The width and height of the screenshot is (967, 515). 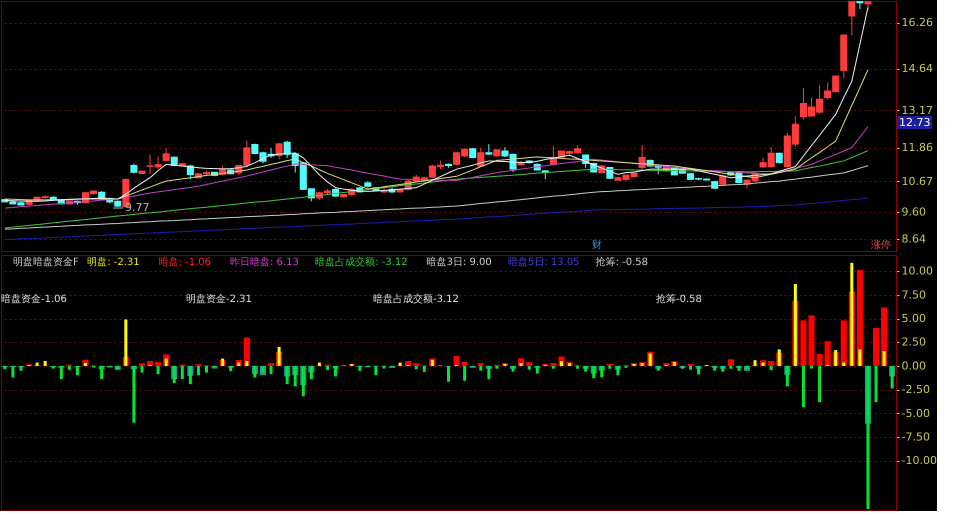 What do you see at coordinates (917, 69) in the screenshot?
I see `y-tick-label: 14.64` at bounding box center [917, 69].